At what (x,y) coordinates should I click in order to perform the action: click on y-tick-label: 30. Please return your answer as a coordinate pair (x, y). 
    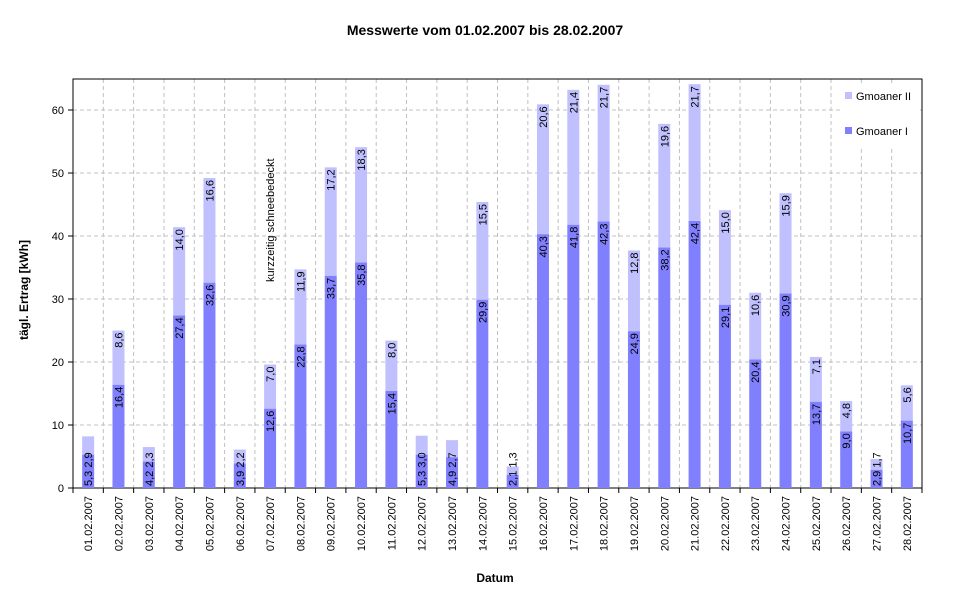
    Looking at the image, I should click on (58, 300).